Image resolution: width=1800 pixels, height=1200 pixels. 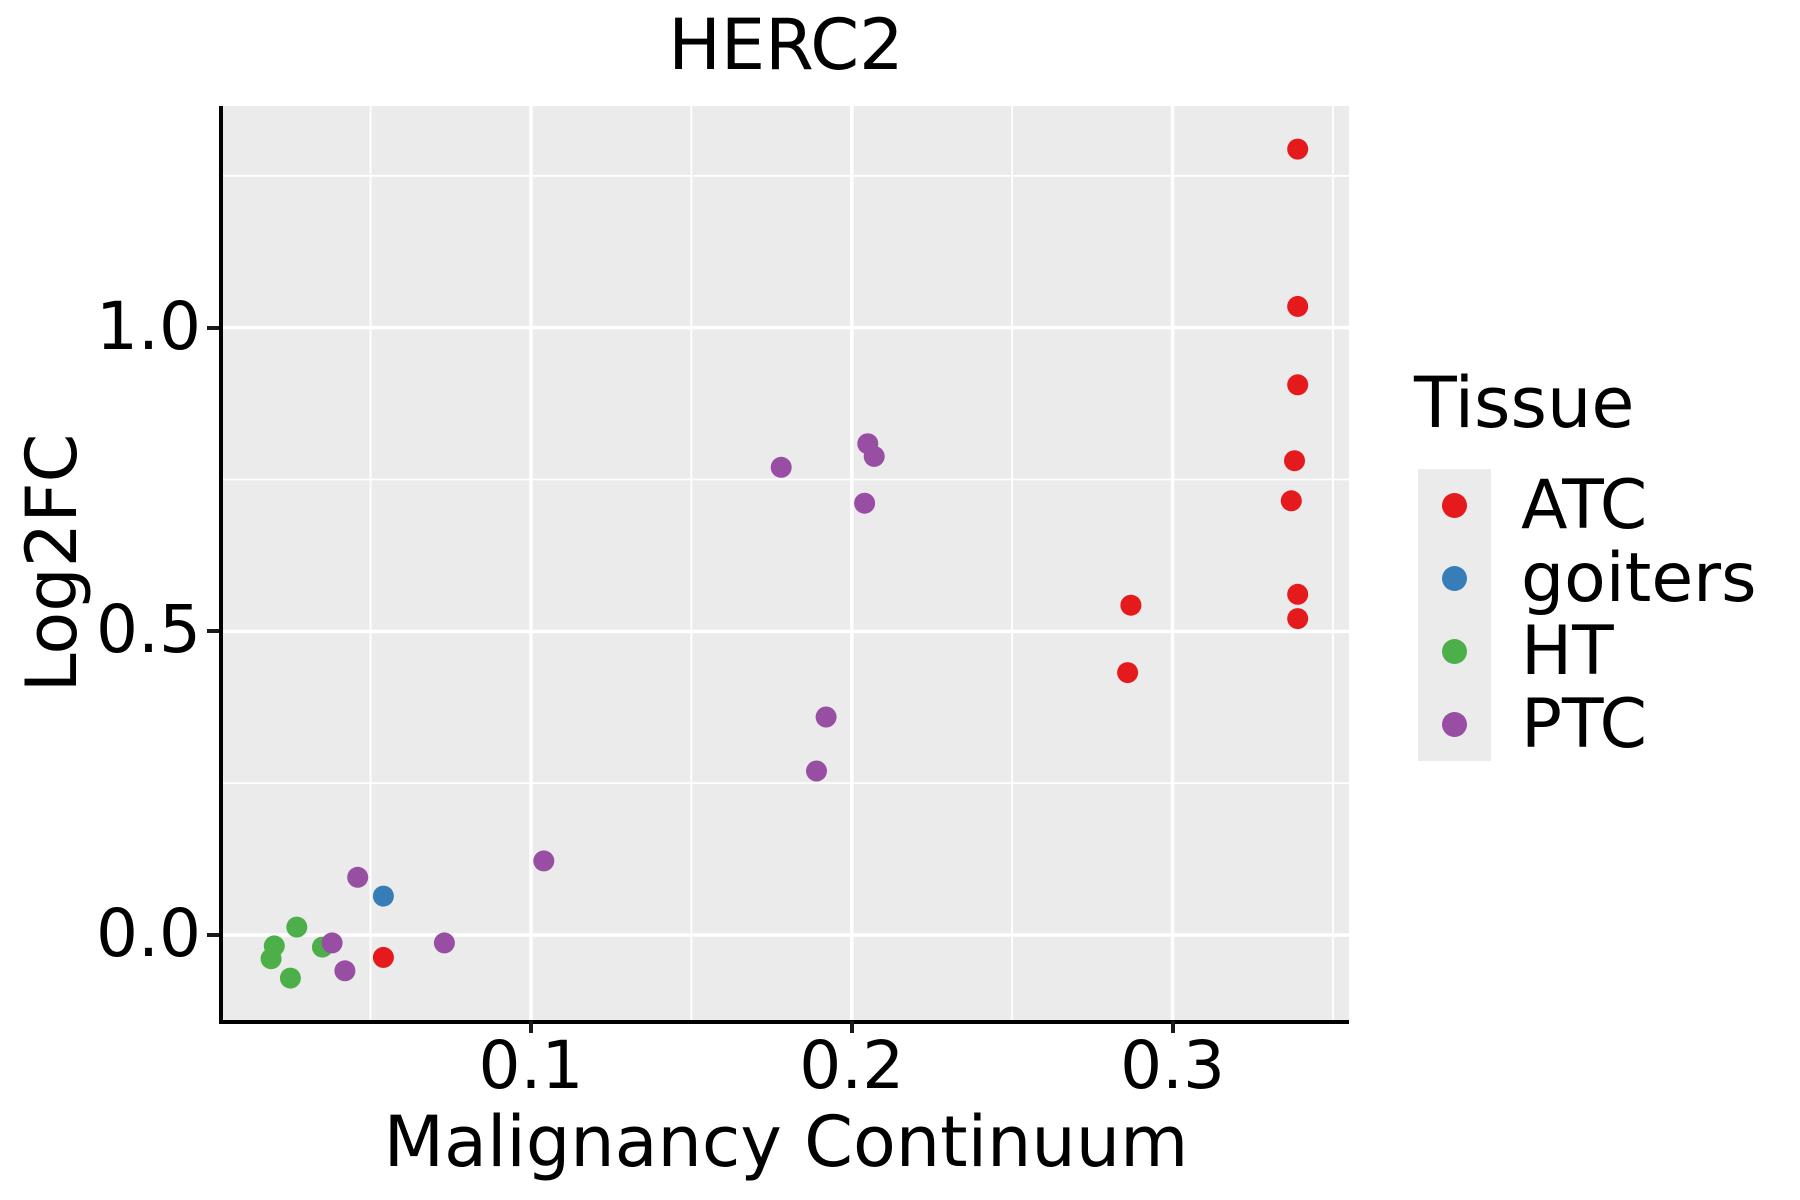 What do you see at coordinates (784, 1022) in the screenshot?
I see `x-axis-line` at bounding box center [784, 1022].